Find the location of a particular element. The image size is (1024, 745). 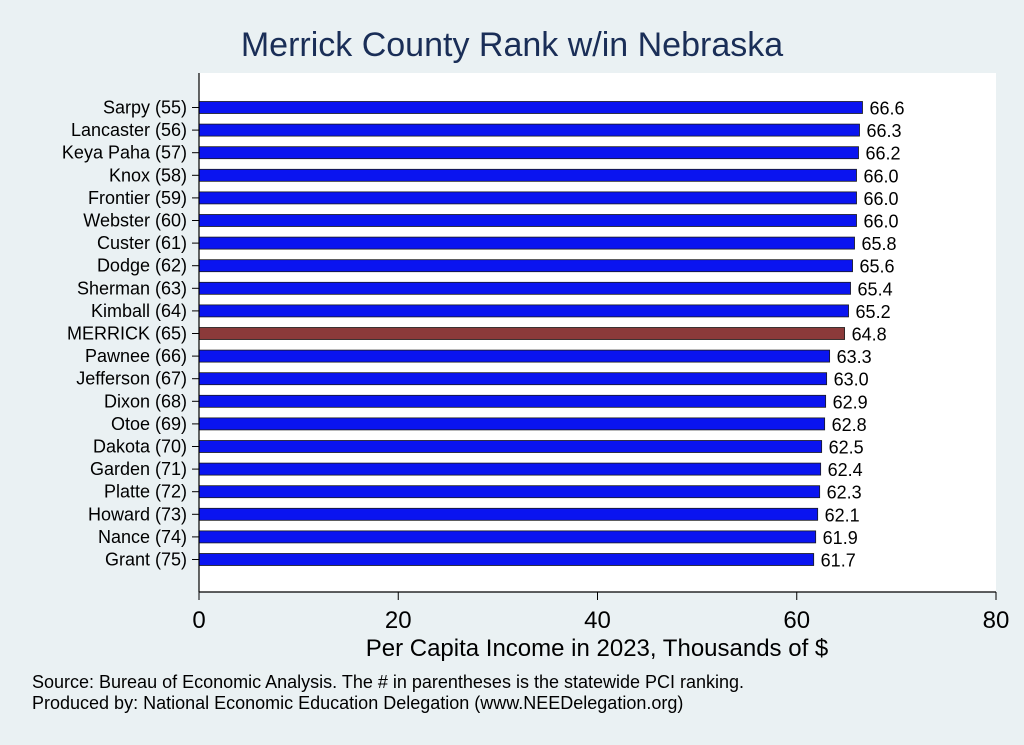

x-tick-label: 20 is located at coordinates (398, 620).